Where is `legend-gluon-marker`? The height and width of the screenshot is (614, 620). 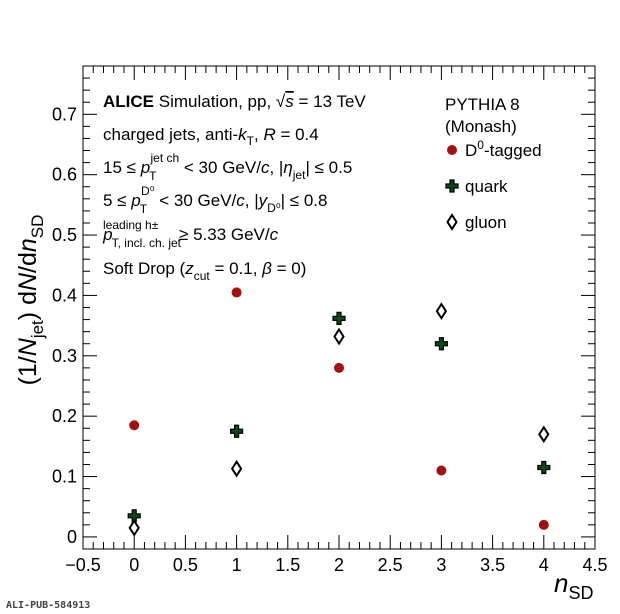
legend-gluon-marker is located at coordinates (452, 222).